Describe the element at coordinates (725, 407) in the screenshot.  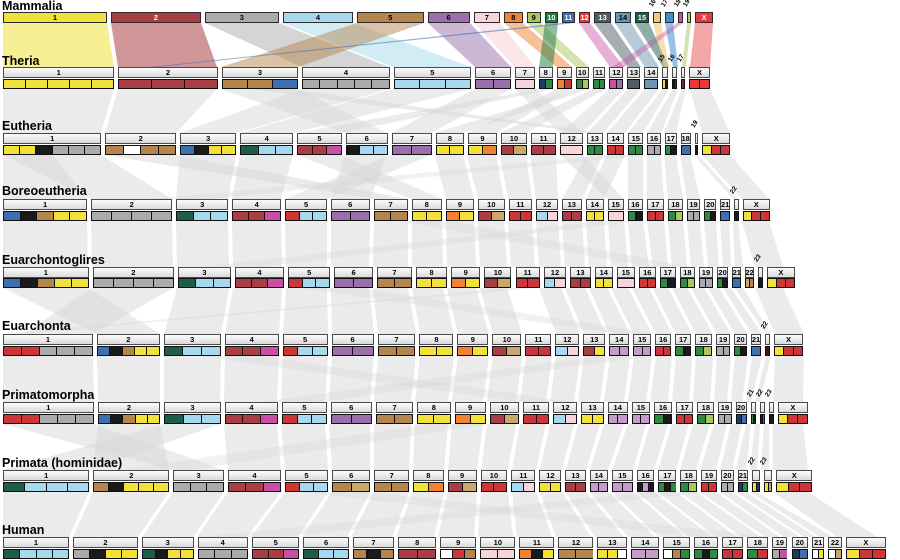
I see `chromosome-header: 19` at that location.